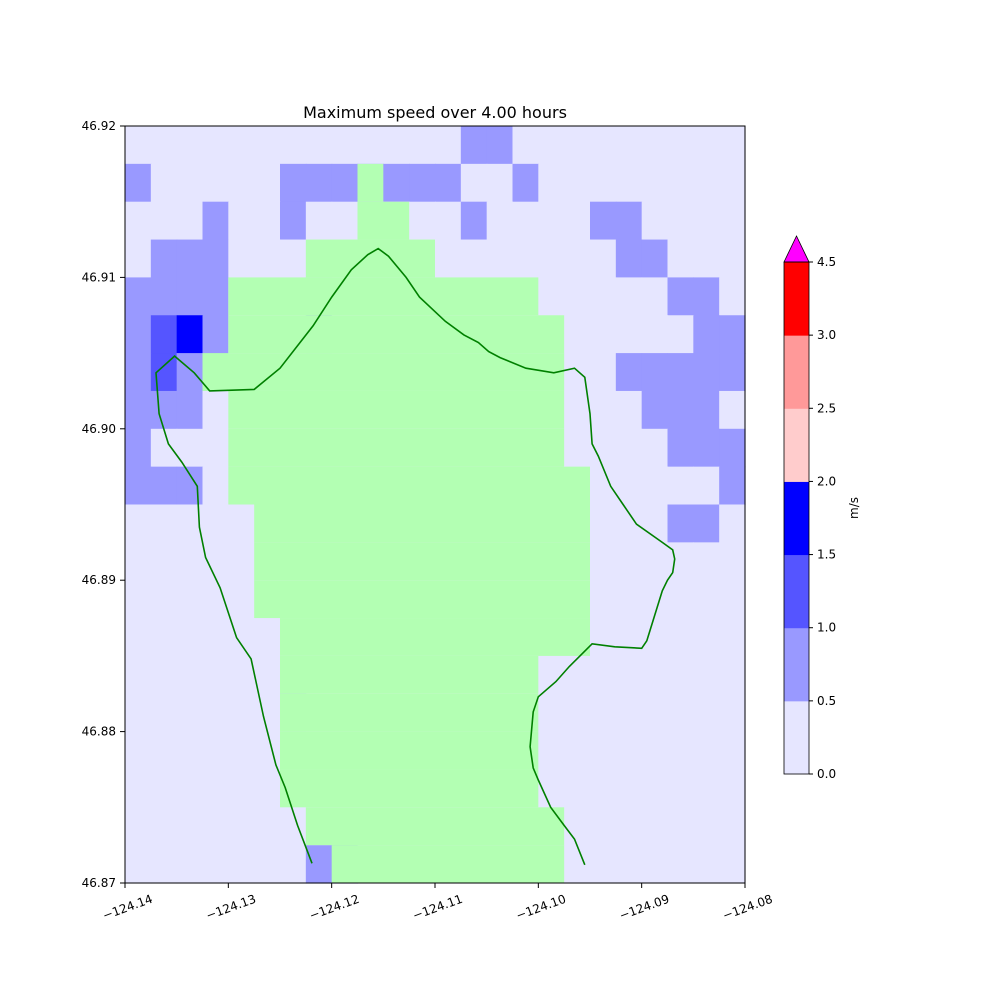  Describe the element at coordinates (99, 126) in the screenshot. I see `y-tick-label: 46.92` at that location.